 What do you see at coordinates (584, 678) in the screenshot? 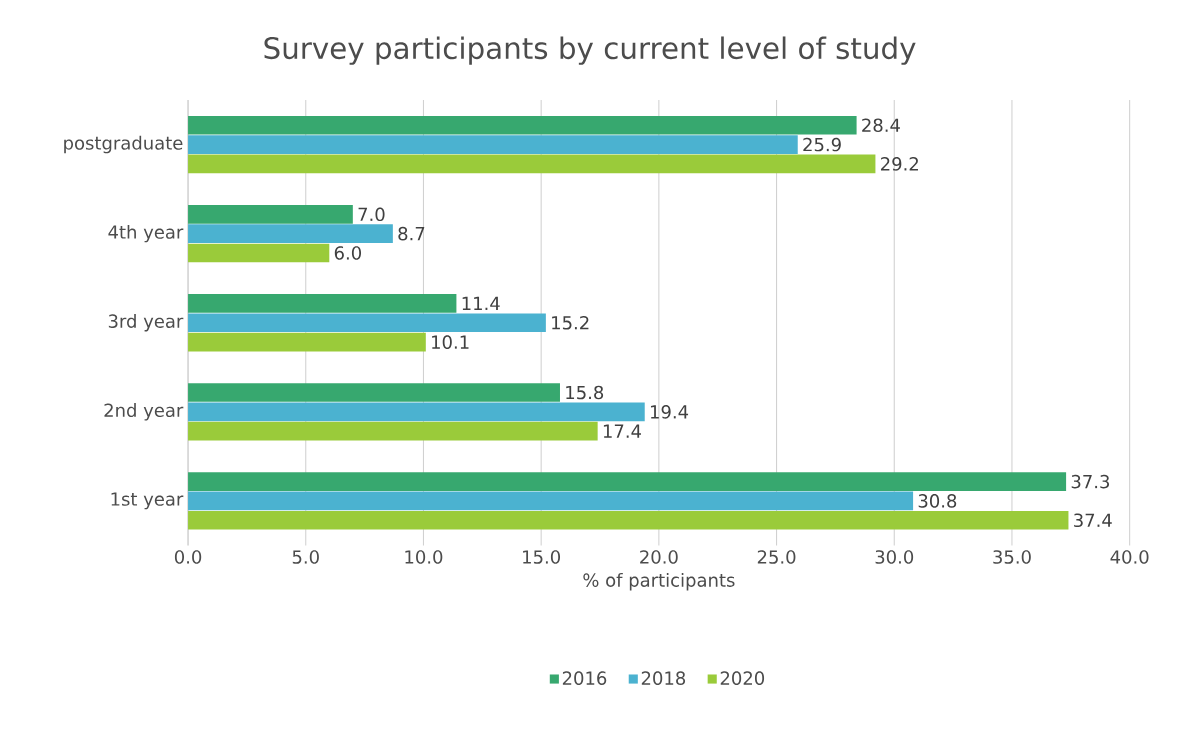
I see `legend-label: 2016` at bounding box center [584, 678].